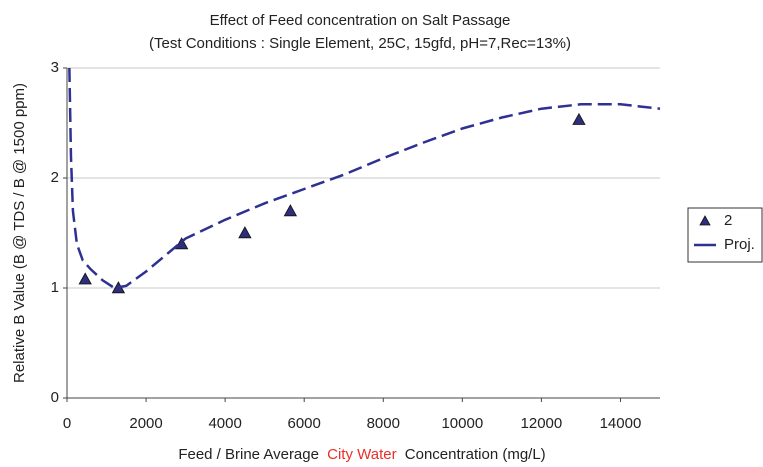 This screenshot has height=467, width=763. I want to click on x-tick-label: 4000, so click(224, 423).